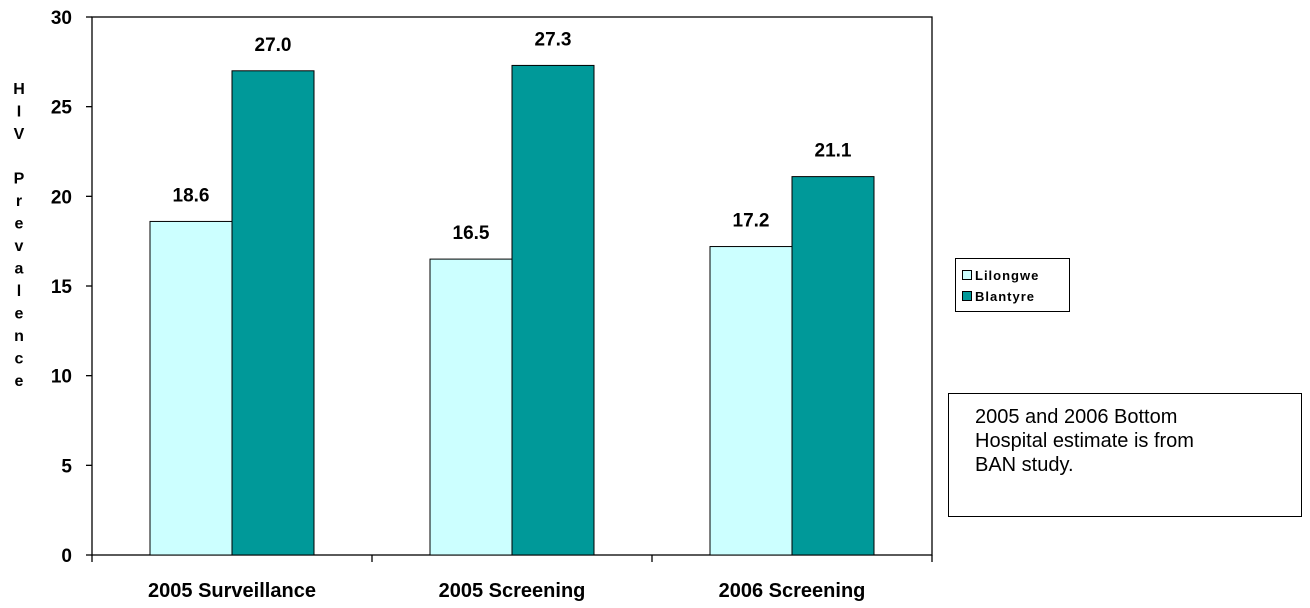  I want to click on y-axis-label-char: l, so click(19, 291).